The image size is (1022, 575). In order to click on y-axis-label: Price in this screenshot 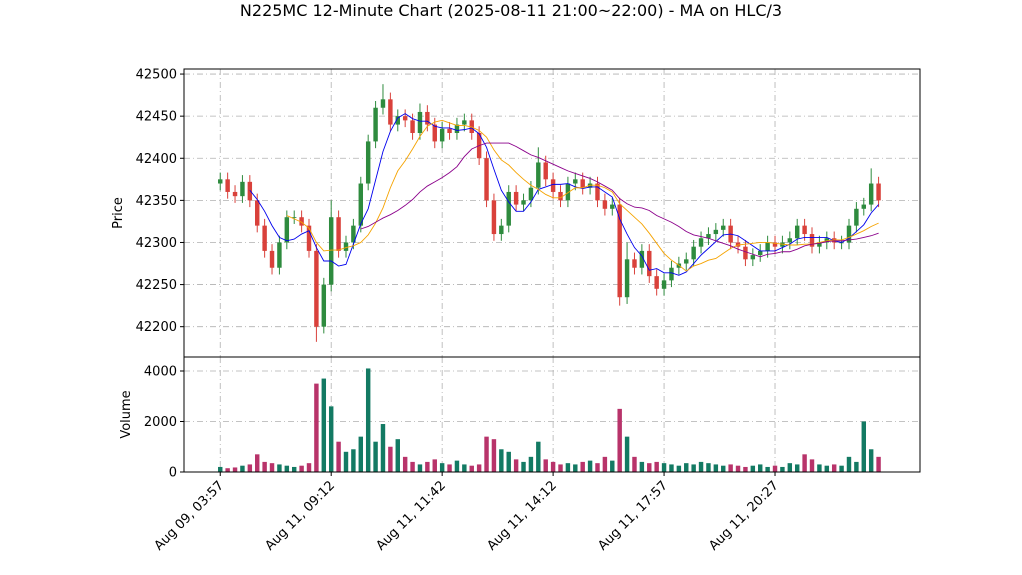, I will do `click(118, 213)`.